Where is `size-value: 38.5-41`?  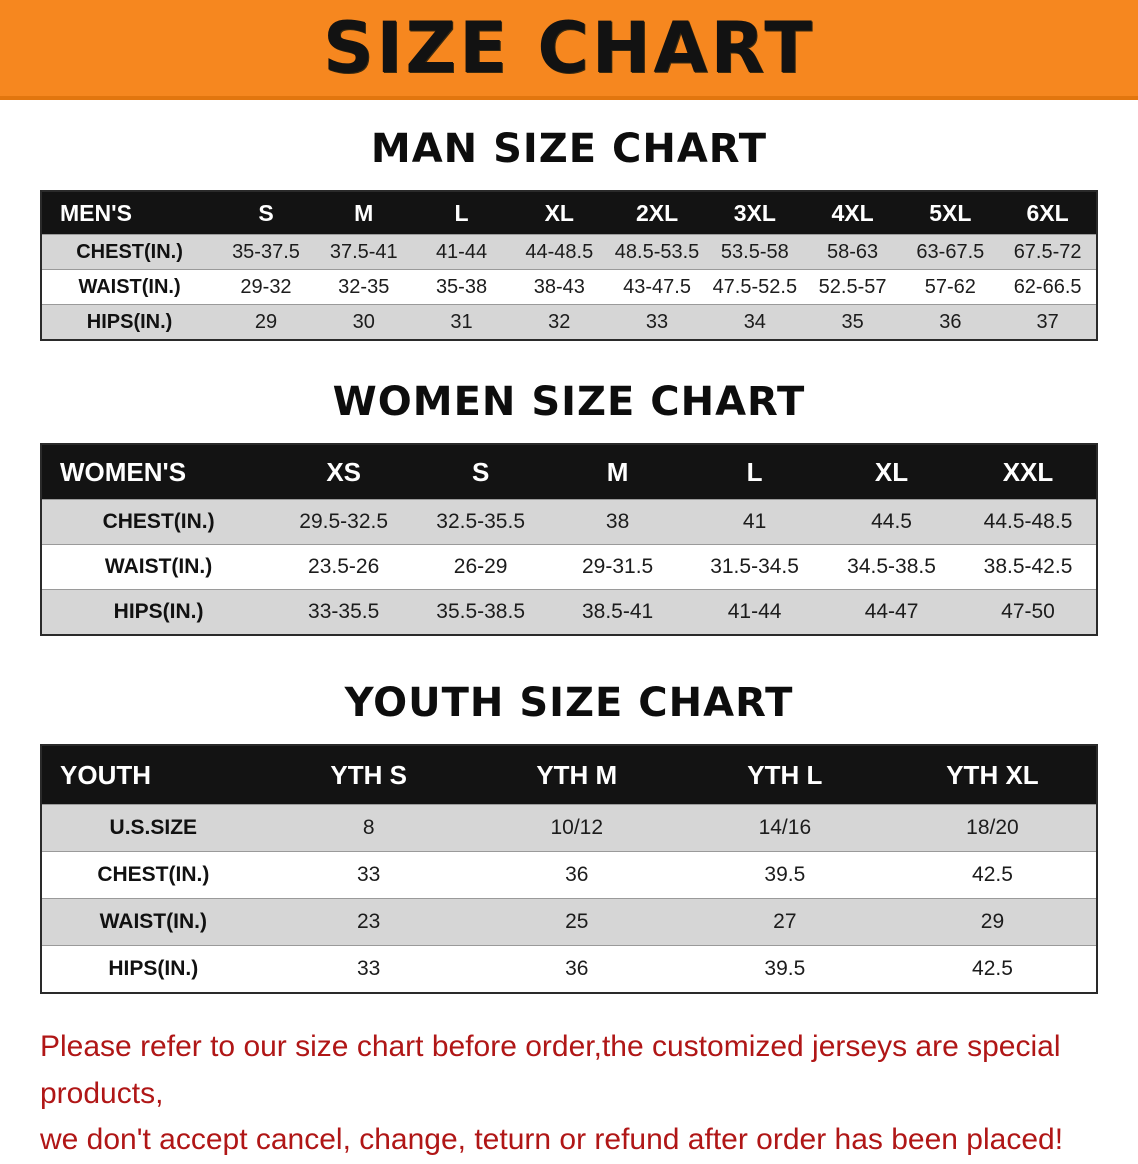
size-value: 38.5-41 is located at coordinates (618, 612).